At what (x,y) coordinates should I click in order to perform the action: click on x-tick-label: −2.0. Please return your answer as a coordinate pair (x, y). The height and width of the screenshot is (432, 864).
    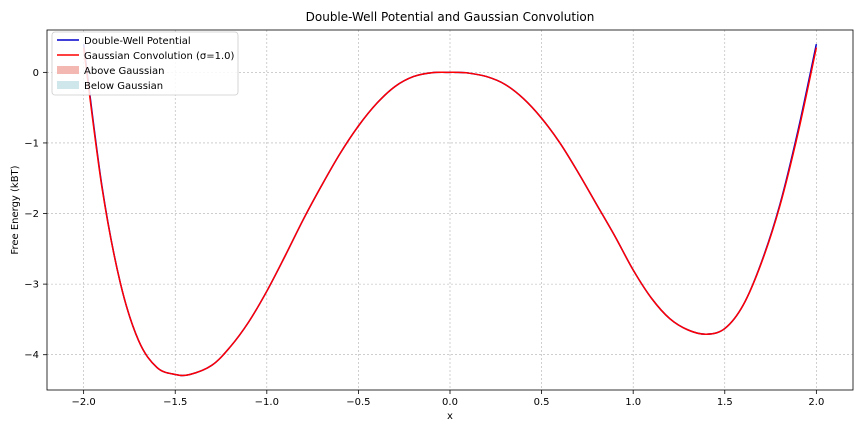
    Looking at the image, I should click on (83, 402).